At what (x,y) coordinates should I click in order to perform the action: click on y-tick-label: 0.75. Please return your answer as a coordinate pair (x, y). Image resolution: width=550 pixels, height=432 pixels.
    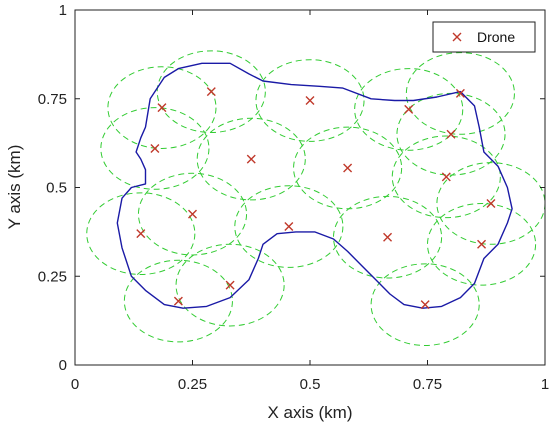
    Looking at the image, I should click on (52, 99).